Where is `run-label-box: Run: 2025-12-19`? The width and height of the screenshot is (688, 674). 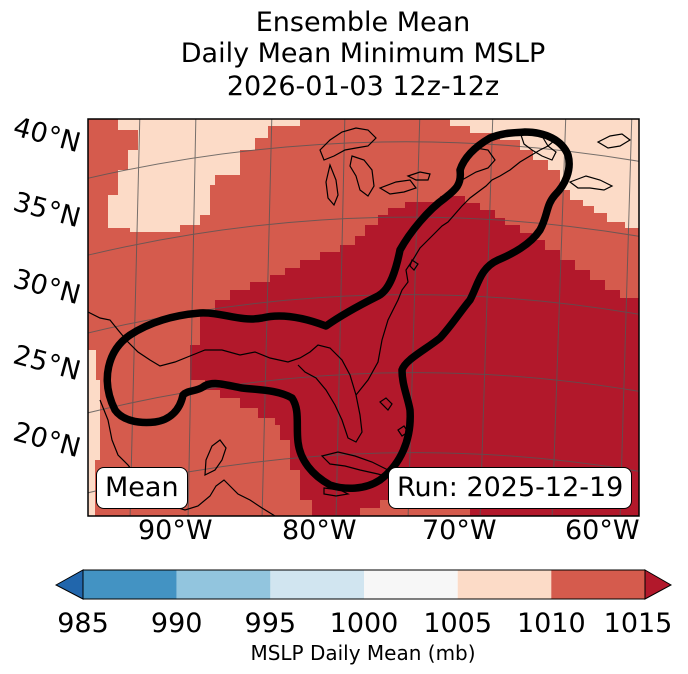
run-label-box: Run: 2025-12-19 is located at coordinates (510, 488).